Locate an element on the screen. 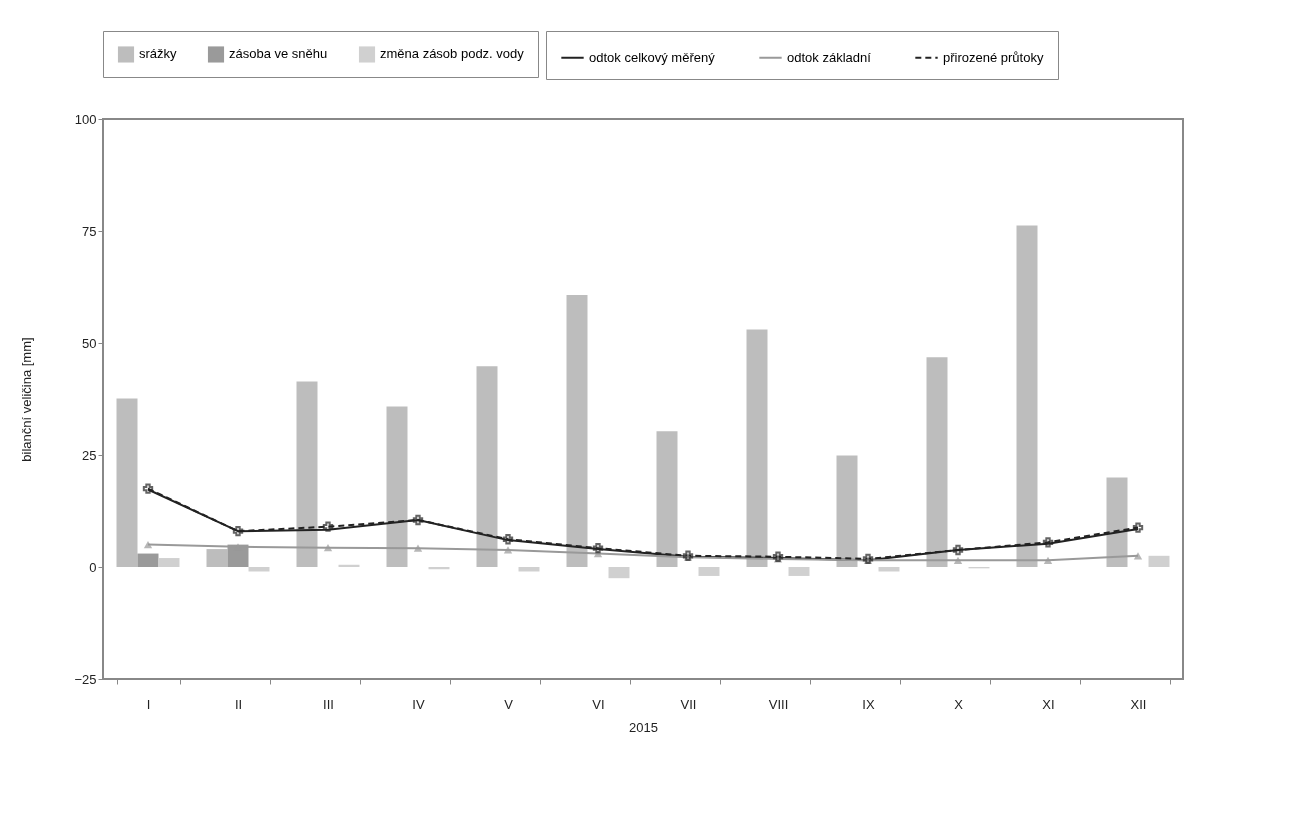 The image size is (1315, 839). legend-label: srážky is located at coordinates (158, 54).